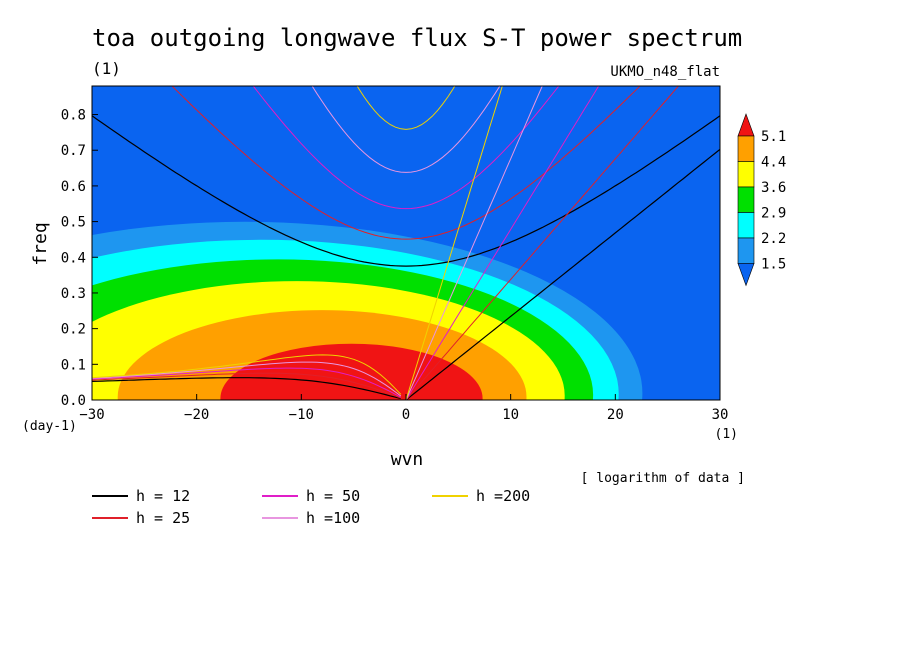 The height and width of the screenshot is (654, 904). Describe the element at coordinates (663, 478) in the screenshot. I see `data-note: [ logarithm of data ]` at that location.